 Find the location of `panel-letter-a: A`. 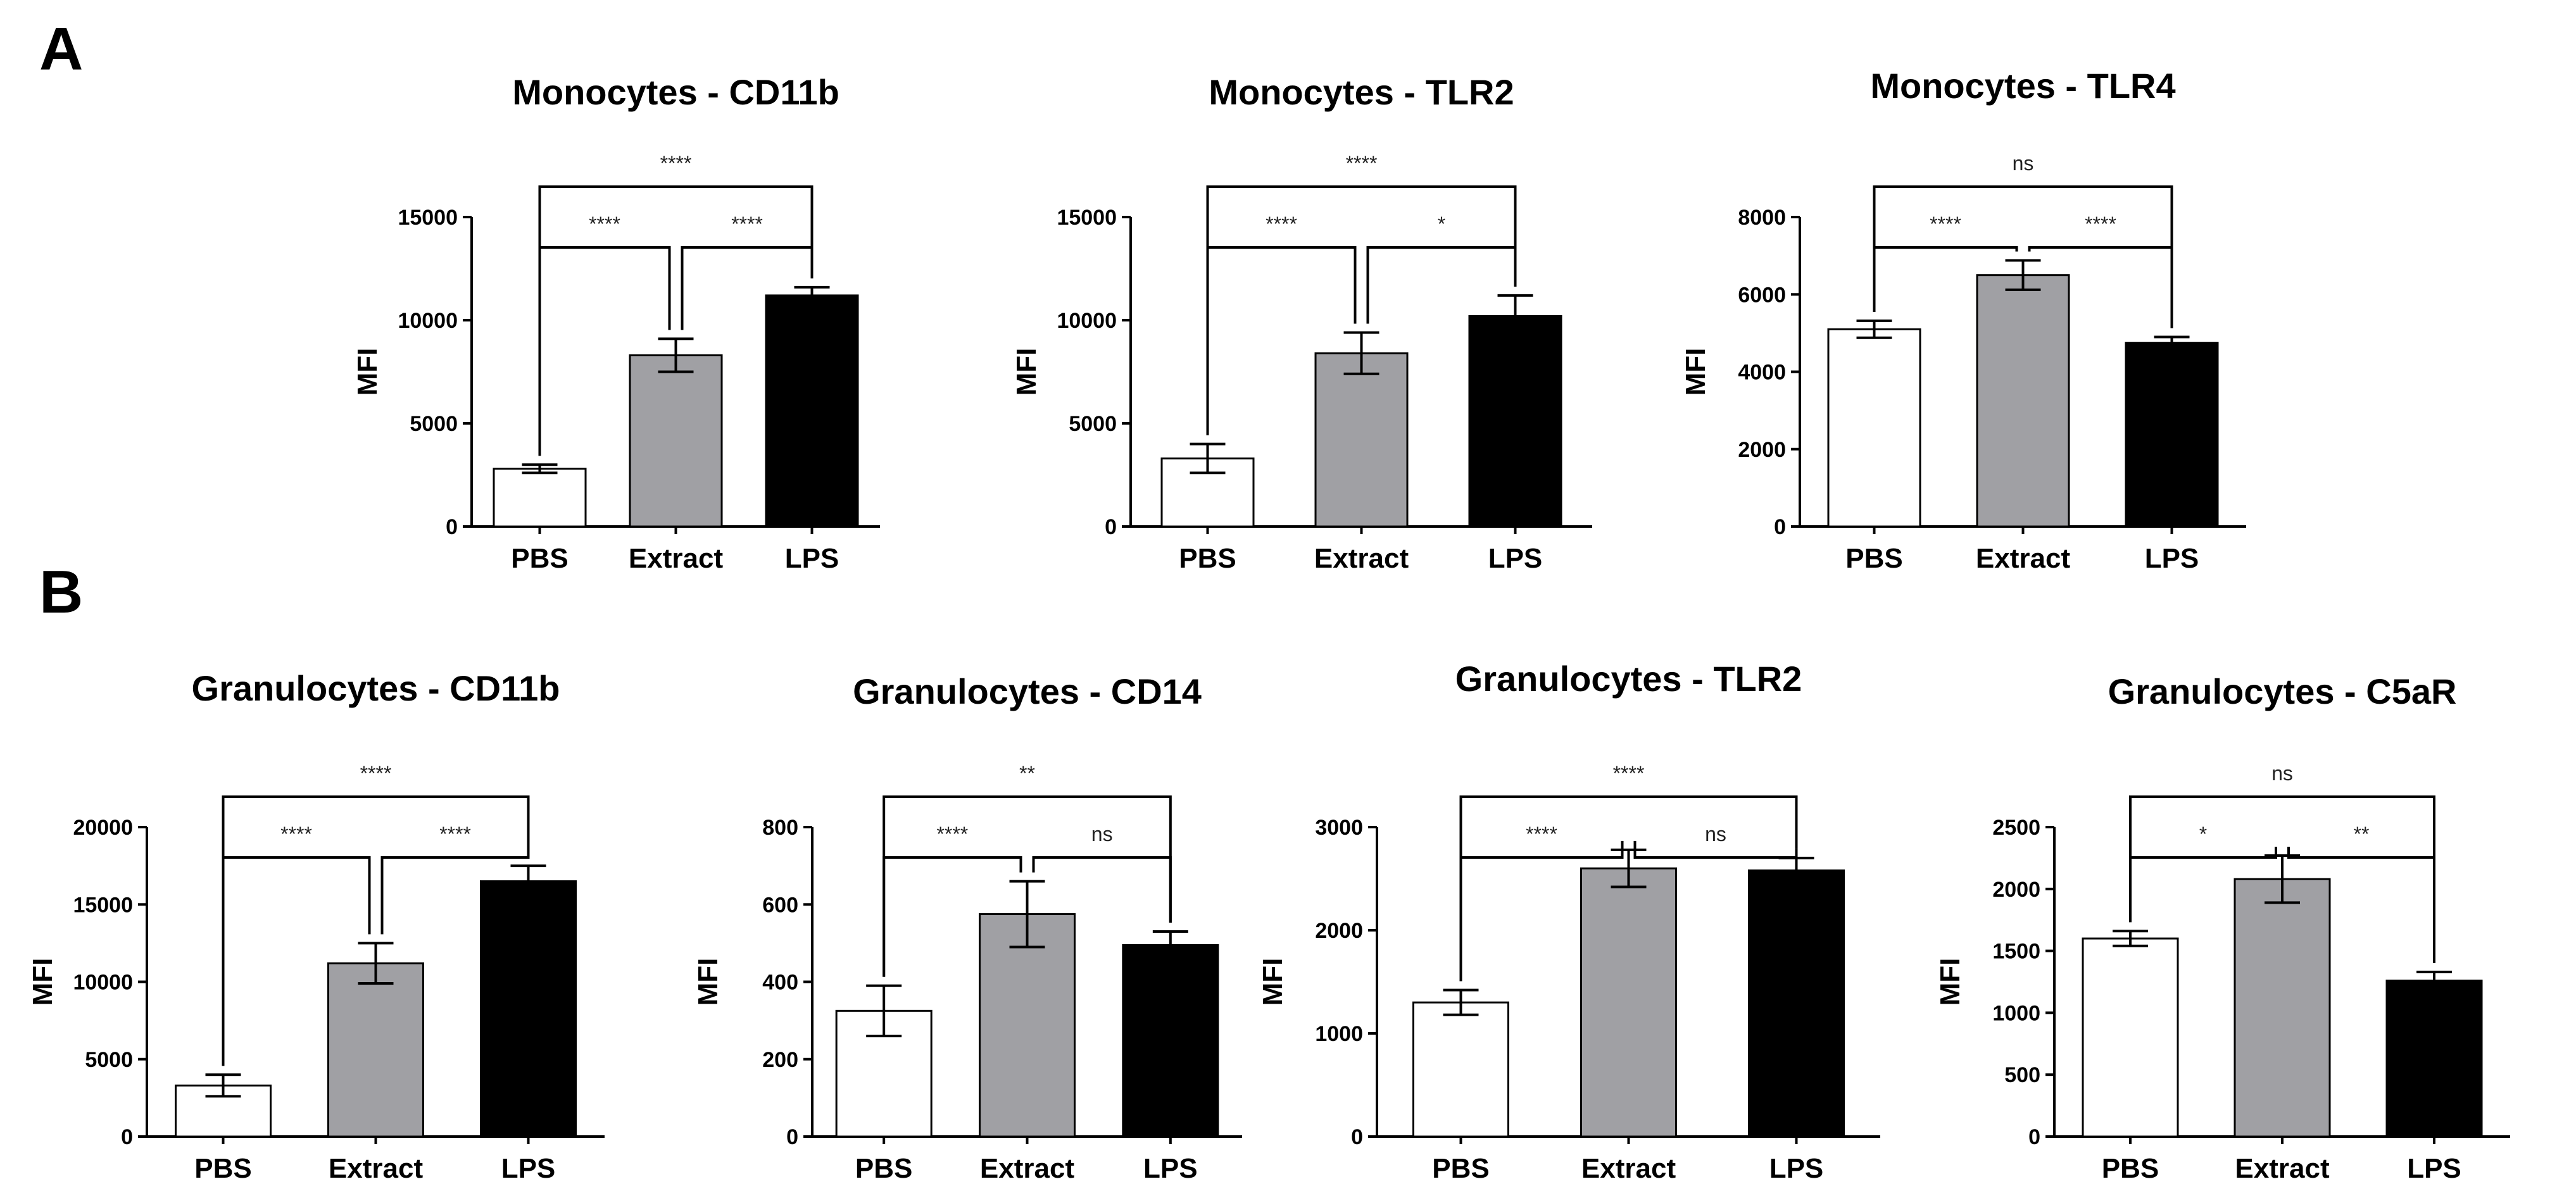

panel-letter-a: A is located at coordinates (61, 49).